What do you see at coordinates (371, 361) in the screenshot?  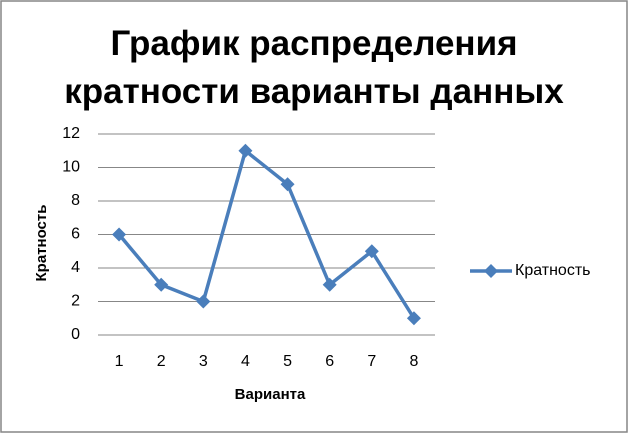 I see `x-tick-label: 7` at bounding box center [371, 361].